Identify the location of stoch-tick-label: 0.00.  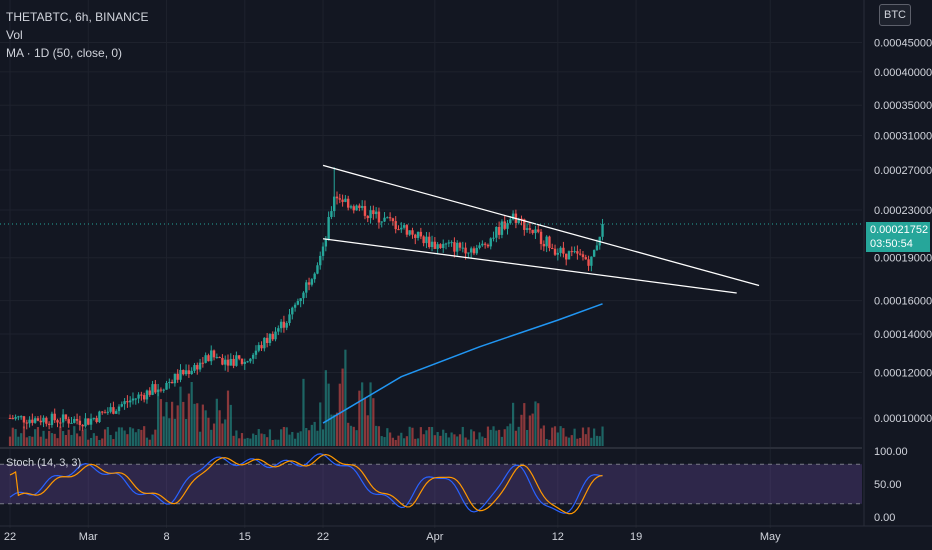
(884, 518).